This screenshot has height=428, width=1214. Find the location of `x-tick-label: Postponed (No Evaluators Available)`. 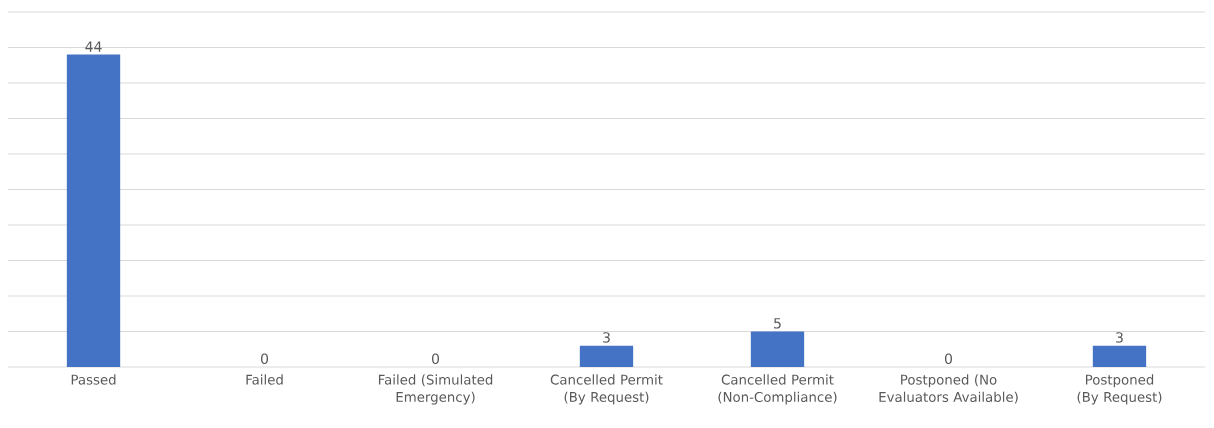

x-tick-label: Postponed (No Evaluators Available) is located at coordinates (948, 389).